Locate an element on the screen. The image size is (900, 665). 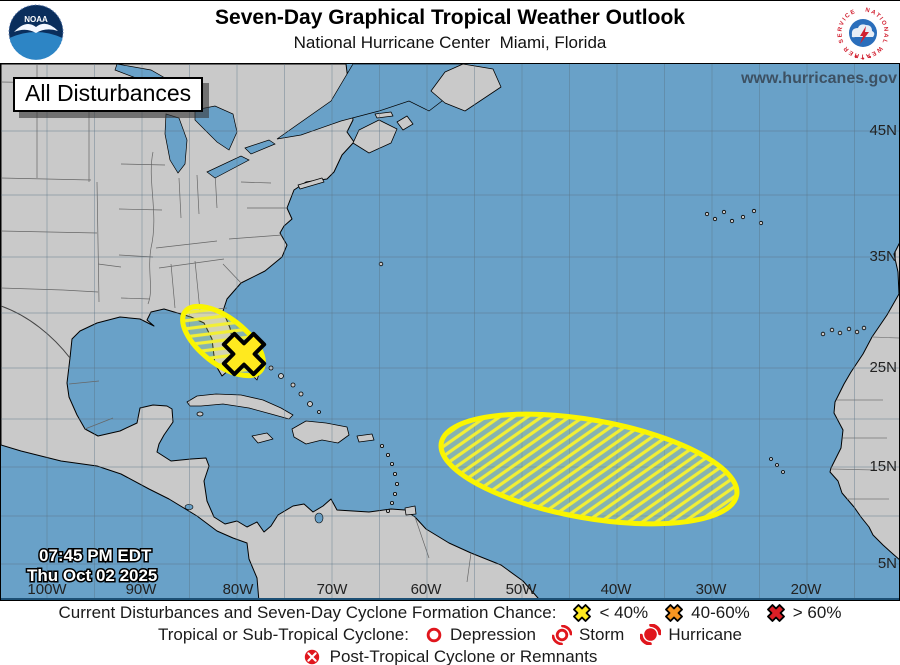
central-atlantic-disturbance-area is located at coordinates (589, 469).